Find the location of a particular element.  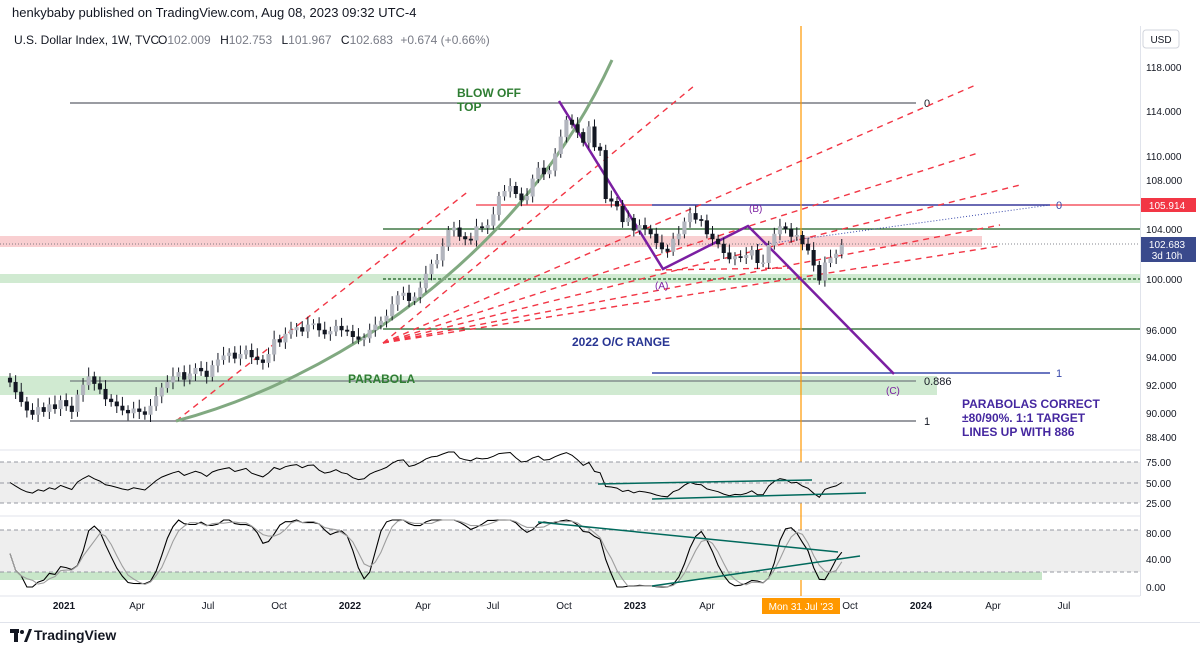

level-badge-text: 105.914 is located at coordinates (1167, 206).